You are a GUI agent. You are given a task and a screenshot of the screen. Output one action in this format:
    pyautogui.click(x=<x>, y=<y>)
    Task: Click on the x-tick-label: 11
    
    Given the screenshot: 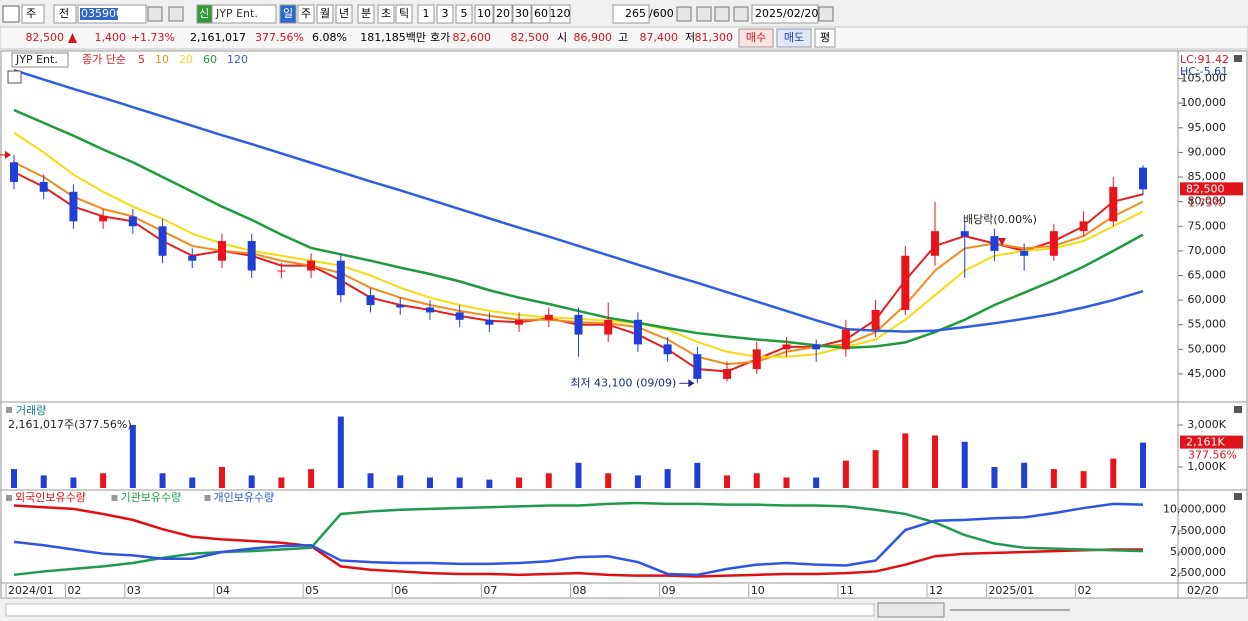 What is the action you would take?
    pyautogui.click(x=847, y=590)
    